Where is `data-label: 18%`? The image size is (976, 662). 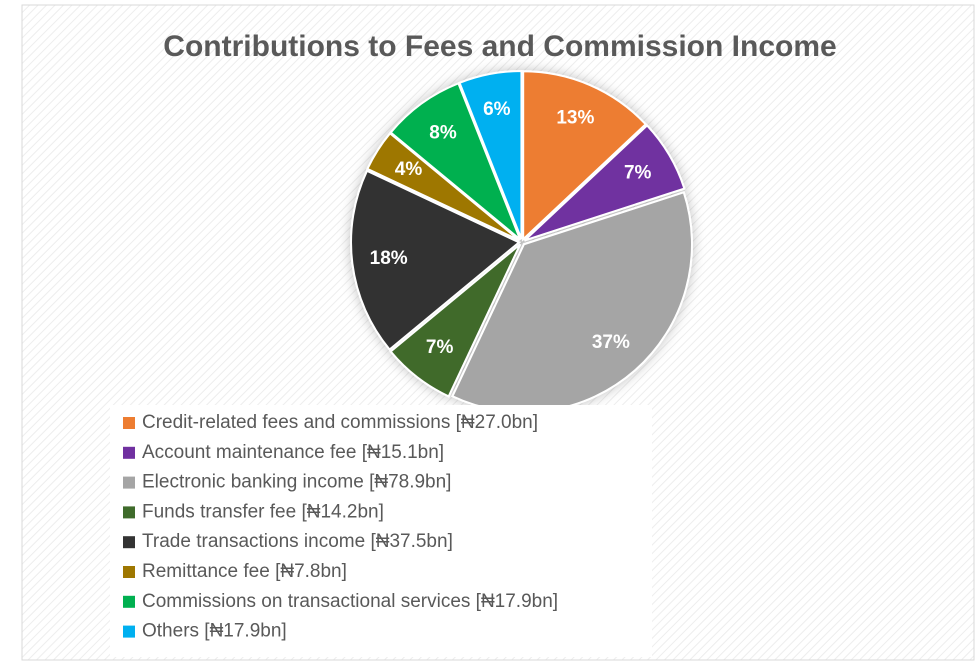 data-label: 18% is located at coordinates (389, 258).